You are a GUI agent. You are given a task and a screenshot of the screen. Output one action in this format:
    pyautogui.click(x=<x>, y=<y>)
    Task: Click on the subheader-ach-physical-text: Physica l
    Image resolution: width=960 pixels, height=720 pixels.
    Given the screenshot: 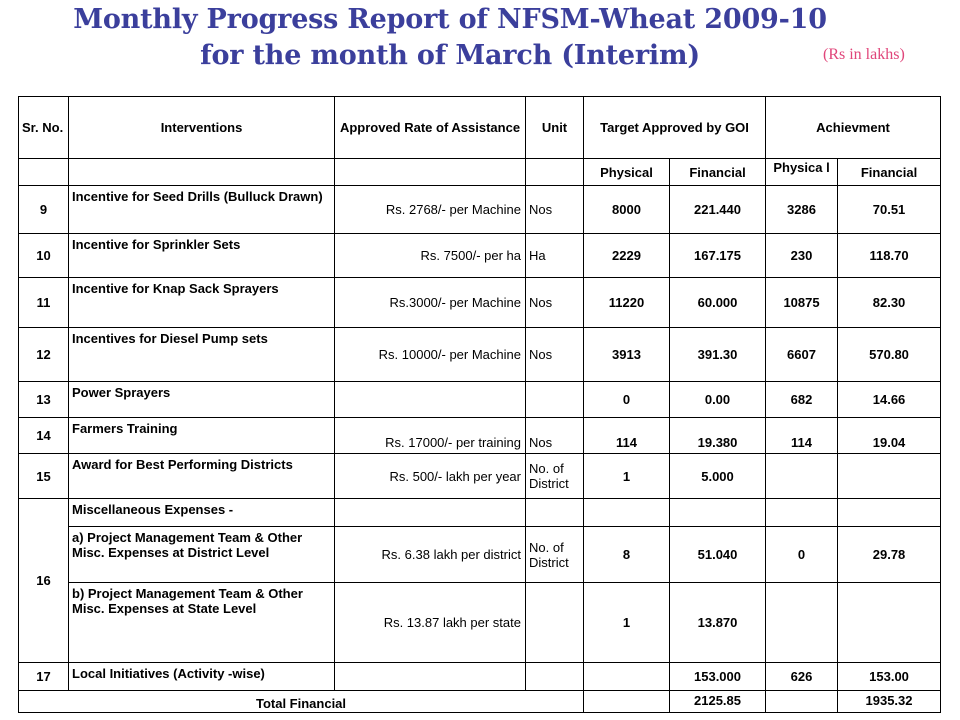 What is the action you would take?
    pyautogui.click(x=801, y=168)
    